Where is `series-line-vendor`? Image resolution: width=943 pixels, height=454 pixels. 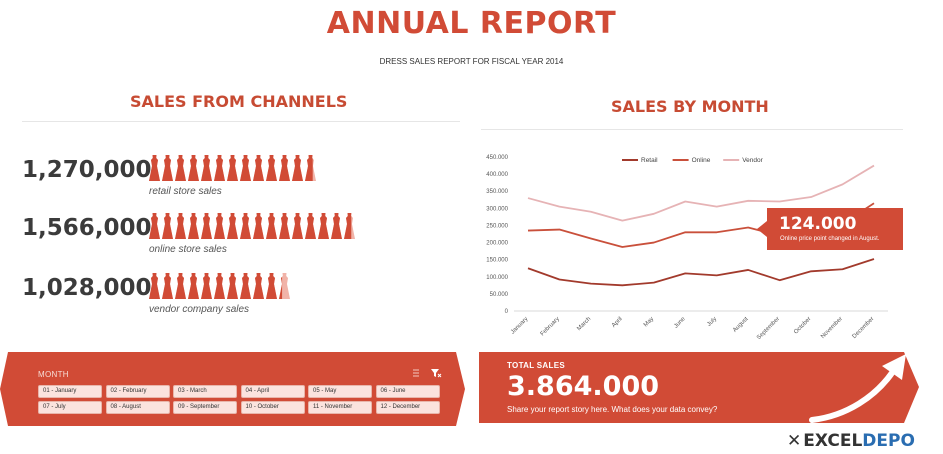 series-line-vendor is located at coordinates (701, 193).